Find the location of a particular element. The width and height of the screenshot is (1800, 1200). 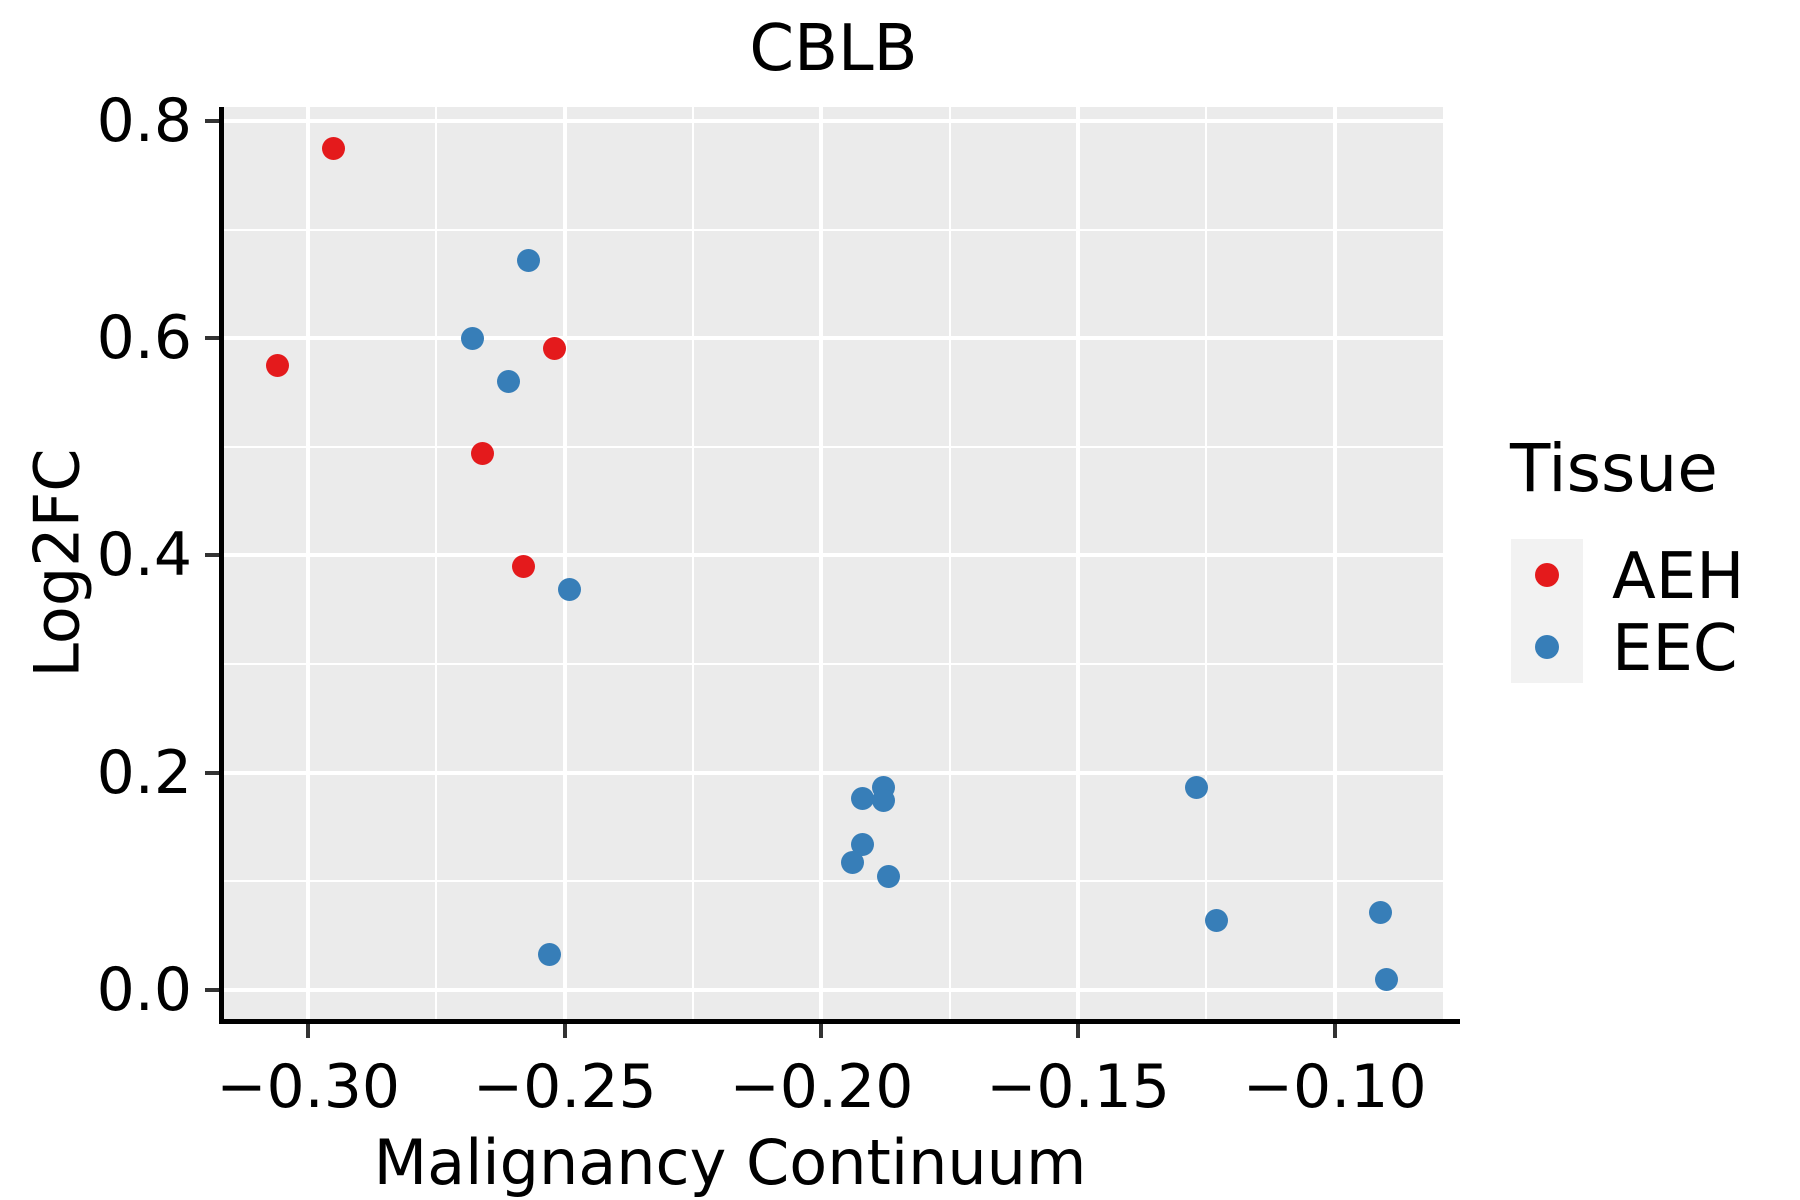

x-tick-label: −0.15 is located at coordinates (1078, 1087).